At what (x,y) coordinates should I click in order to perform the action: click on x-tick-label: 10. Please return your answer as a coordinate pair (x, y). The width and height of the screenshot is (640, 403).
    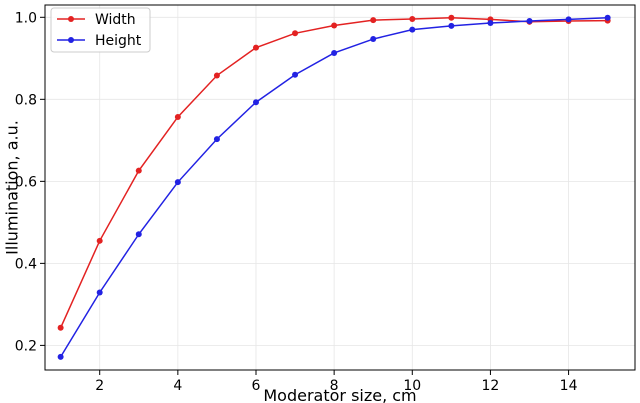
    Looking at the image, I should click on (412, 386).